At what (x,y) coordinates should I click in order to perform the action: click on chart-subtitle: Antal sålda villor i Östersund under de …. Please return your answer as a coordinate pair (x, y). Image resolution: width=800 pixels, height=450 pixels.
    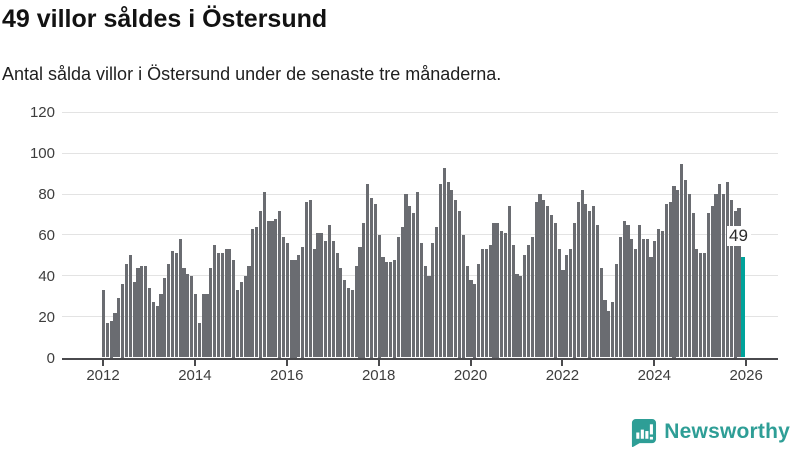
    Looking at the image, I should click on (252, 74).